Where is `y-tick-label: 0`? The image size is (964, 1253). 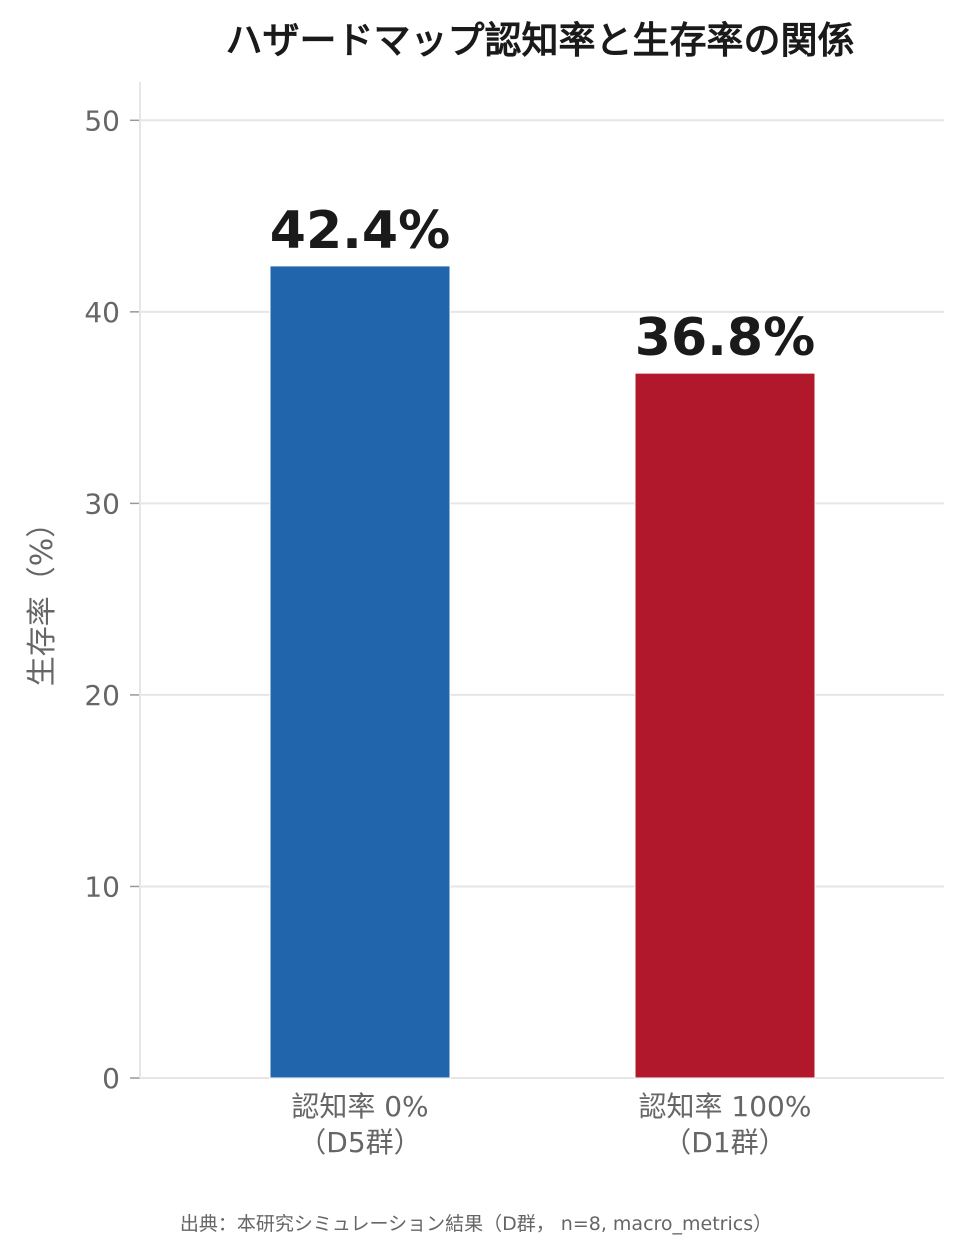 y-tick-label: 0 is located at coordinates (111, 1078).